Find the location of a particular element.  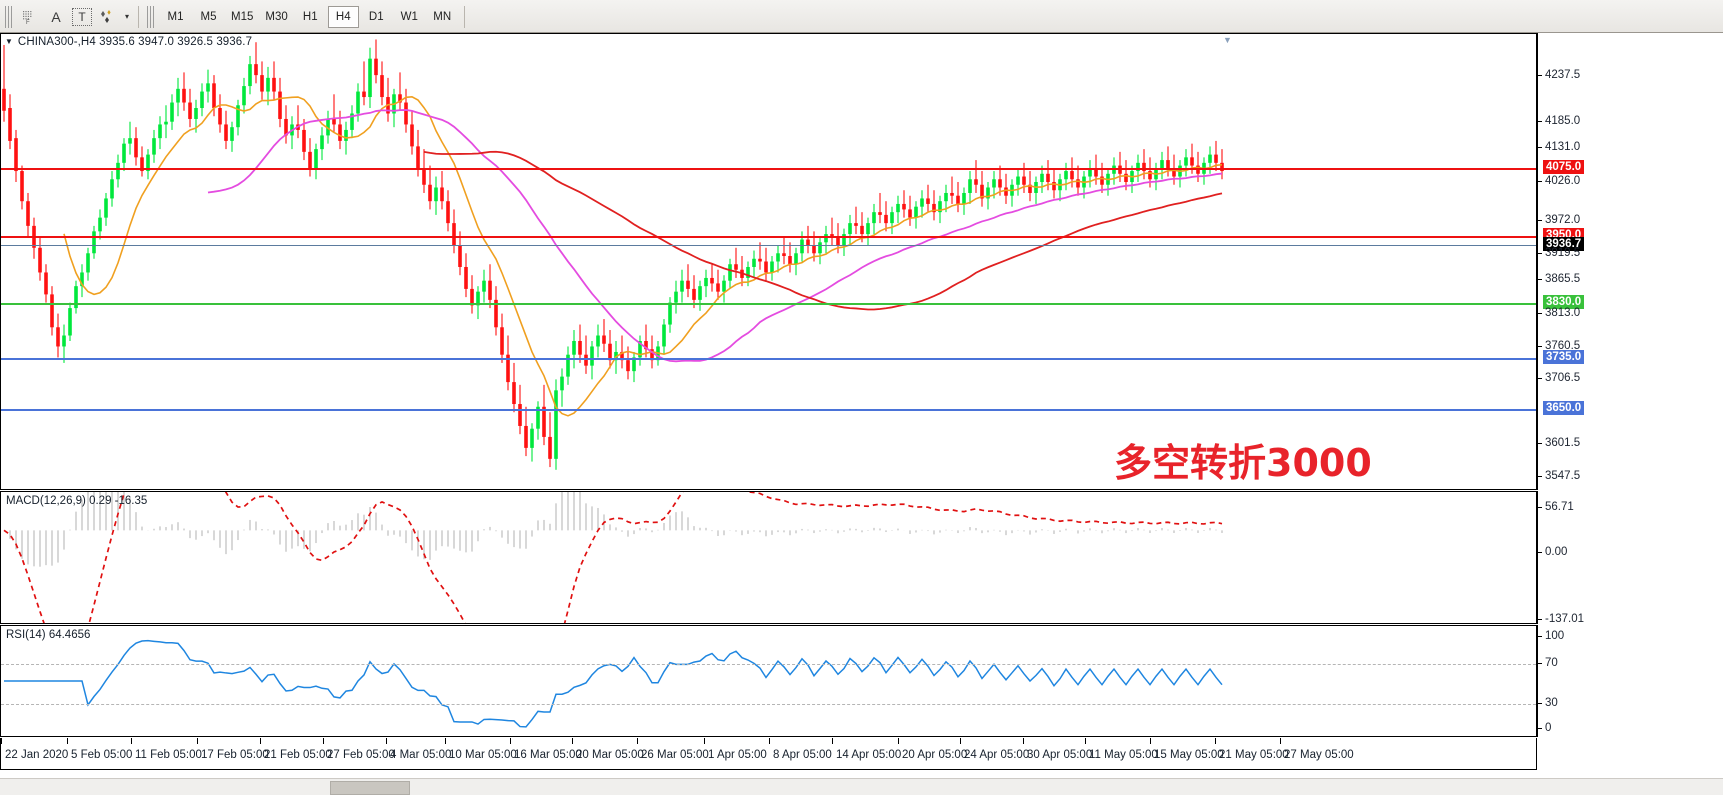

time-axis-label: 10 Mar 05:00 is located at coordinates (483, 755).